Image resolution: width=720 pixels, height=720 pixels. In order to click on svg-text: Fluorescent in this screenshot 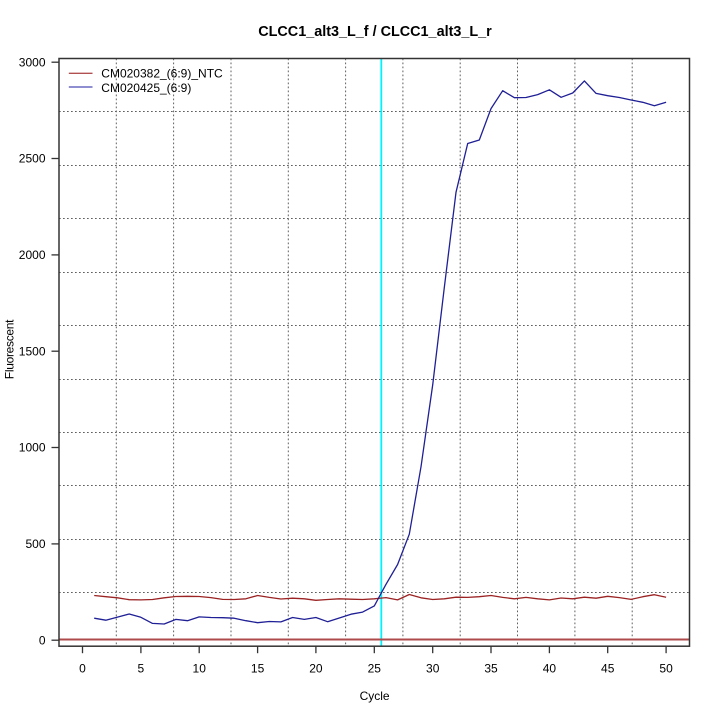, I will do `click(10, 349)`.